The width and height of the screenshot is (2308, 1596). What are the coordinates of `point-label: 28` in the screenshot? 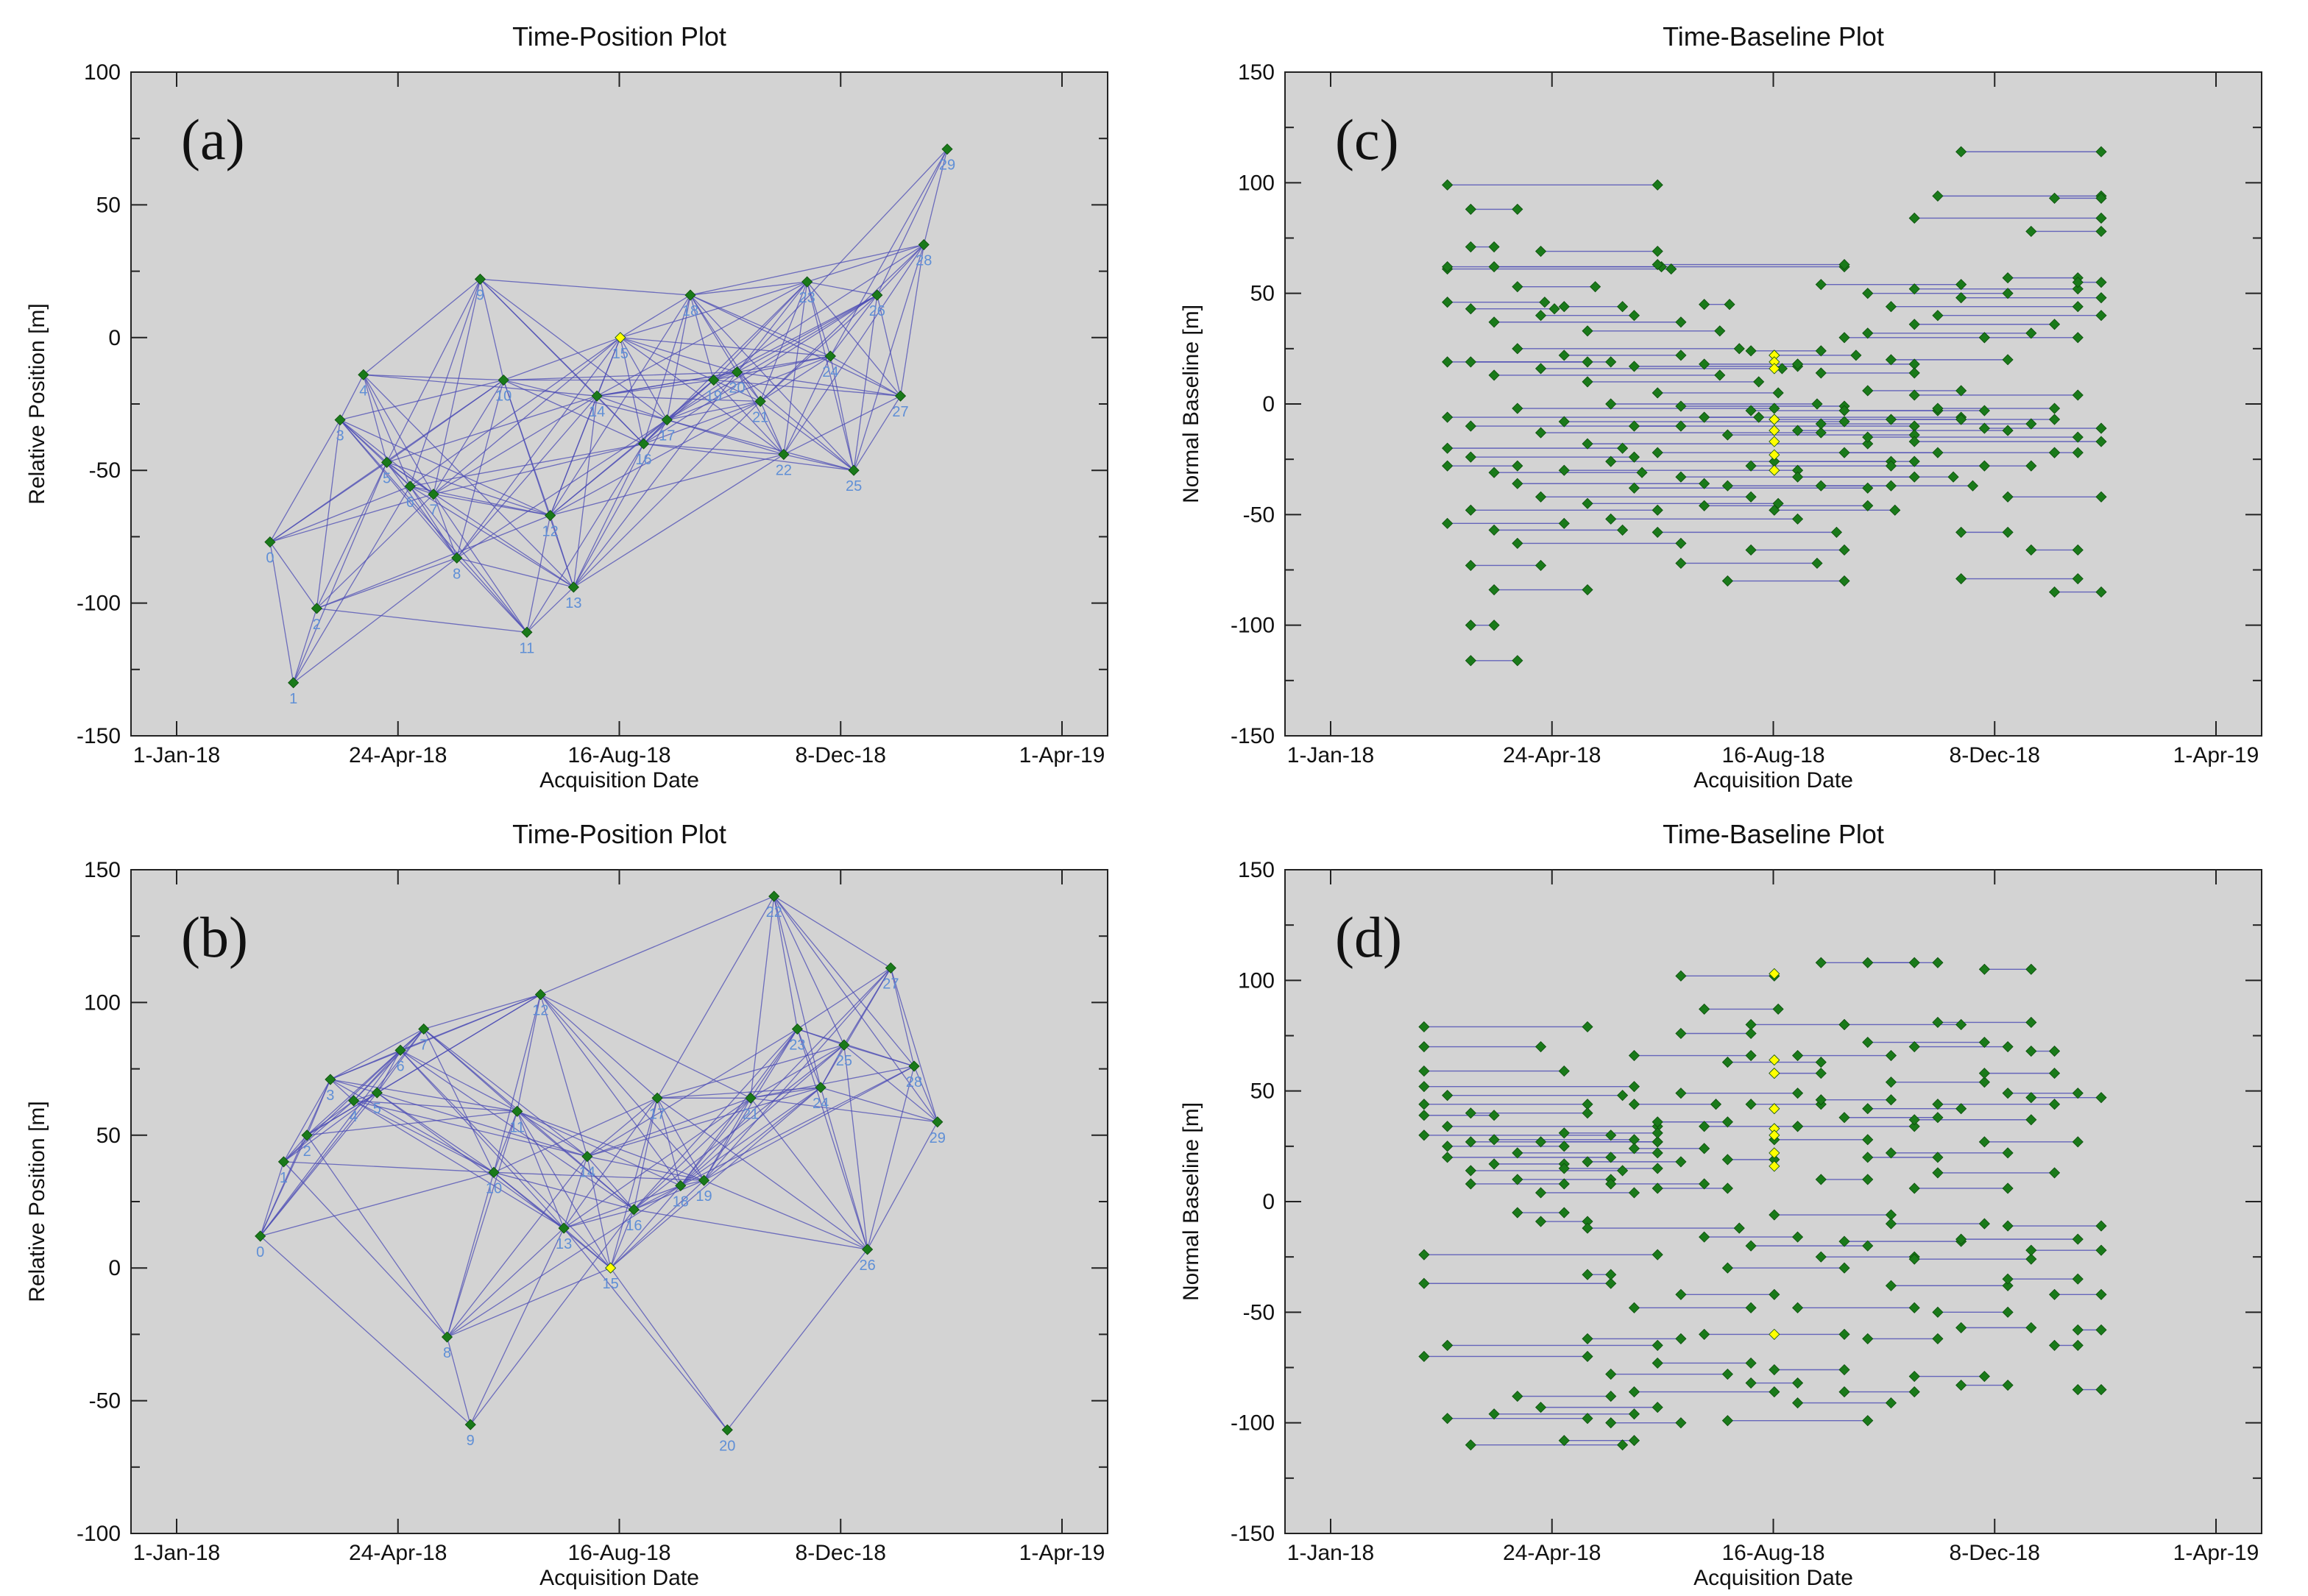 It's located at (914, 1082).